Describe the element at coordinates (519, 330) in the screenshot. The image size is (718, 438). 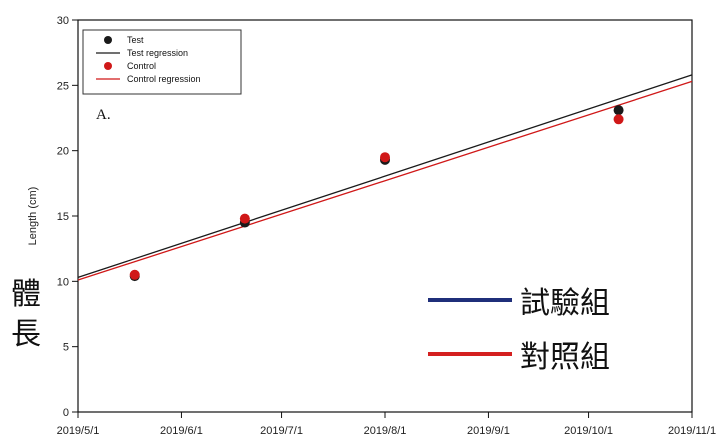
I see `overlay-legend: 試驗組 對照組` at that location.